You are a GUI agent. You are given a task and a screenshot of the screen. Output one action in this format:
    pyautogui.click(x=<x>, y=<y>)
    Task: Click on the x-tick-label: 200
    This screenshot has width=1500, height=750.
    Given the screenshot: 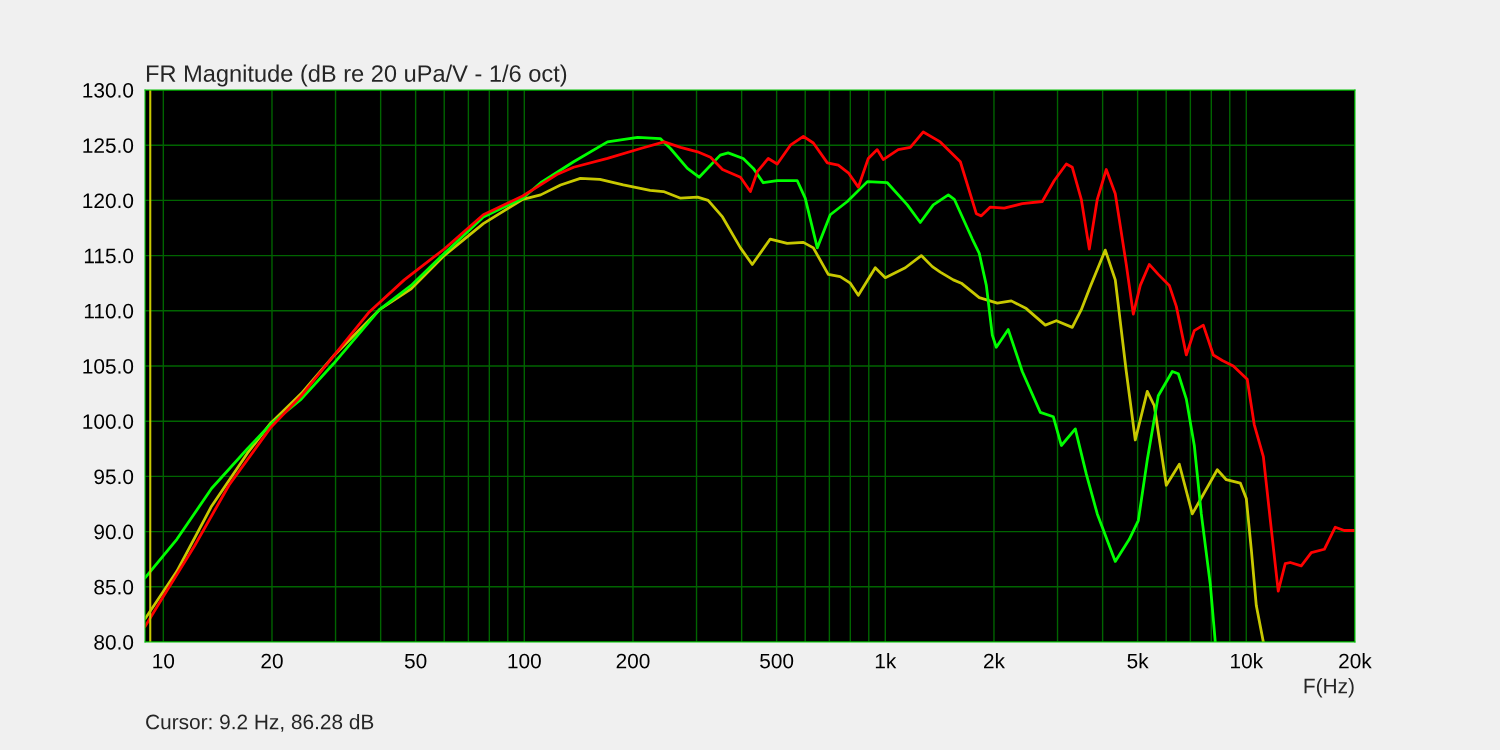 What is the action you would take?
    pyautogui.click(x=633, y=661)
    